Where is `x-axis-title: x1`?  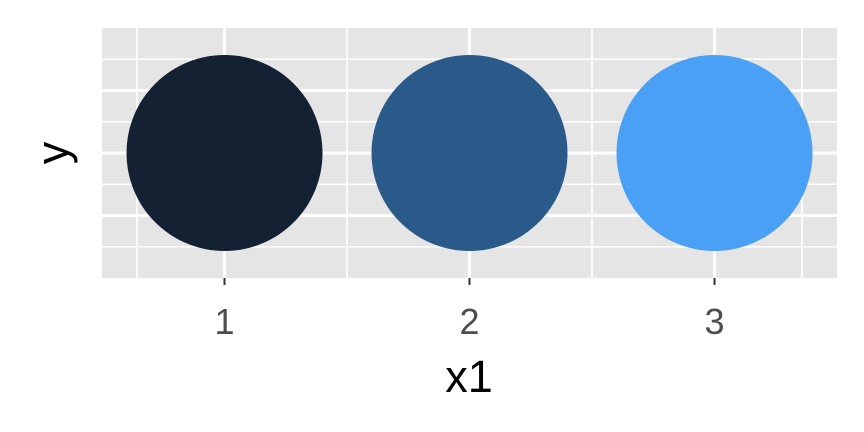 x-axis-title: x1 is located at coordinates (469, 376).